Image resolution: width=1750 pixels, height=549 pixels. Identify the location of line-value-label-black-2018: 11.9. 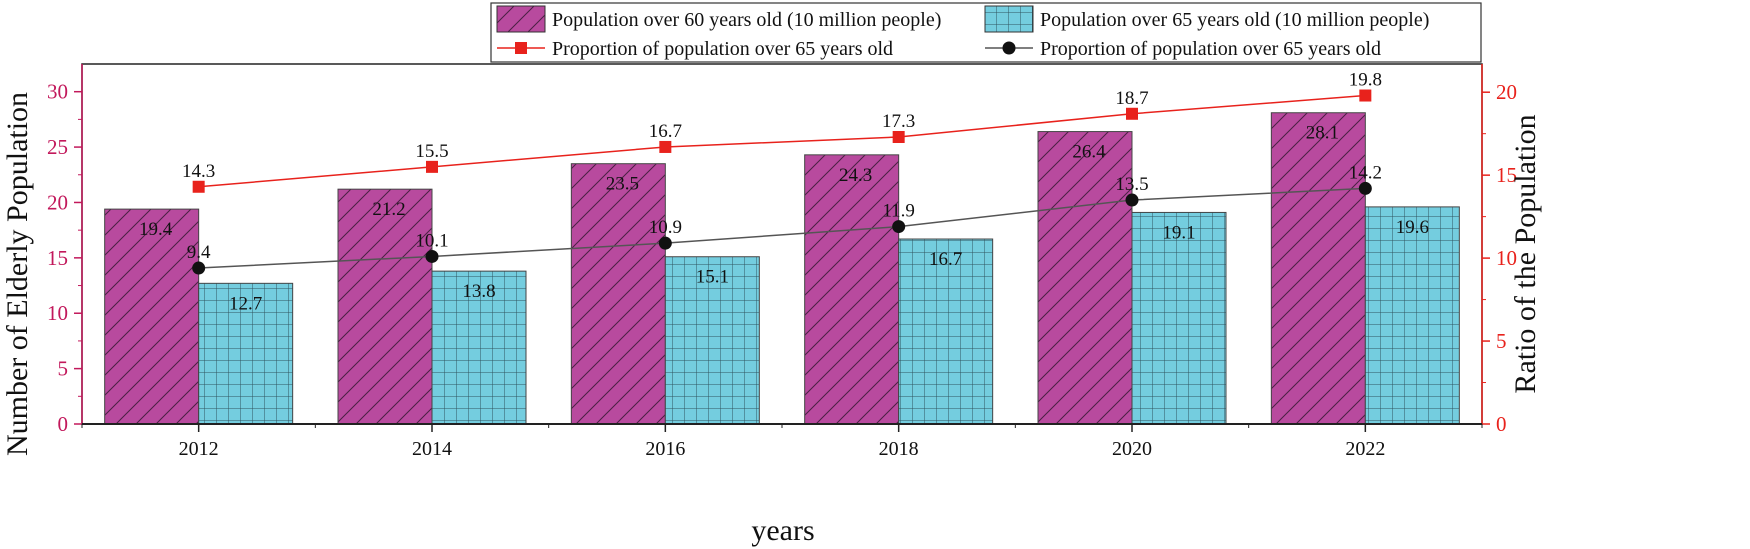
(898, 211).